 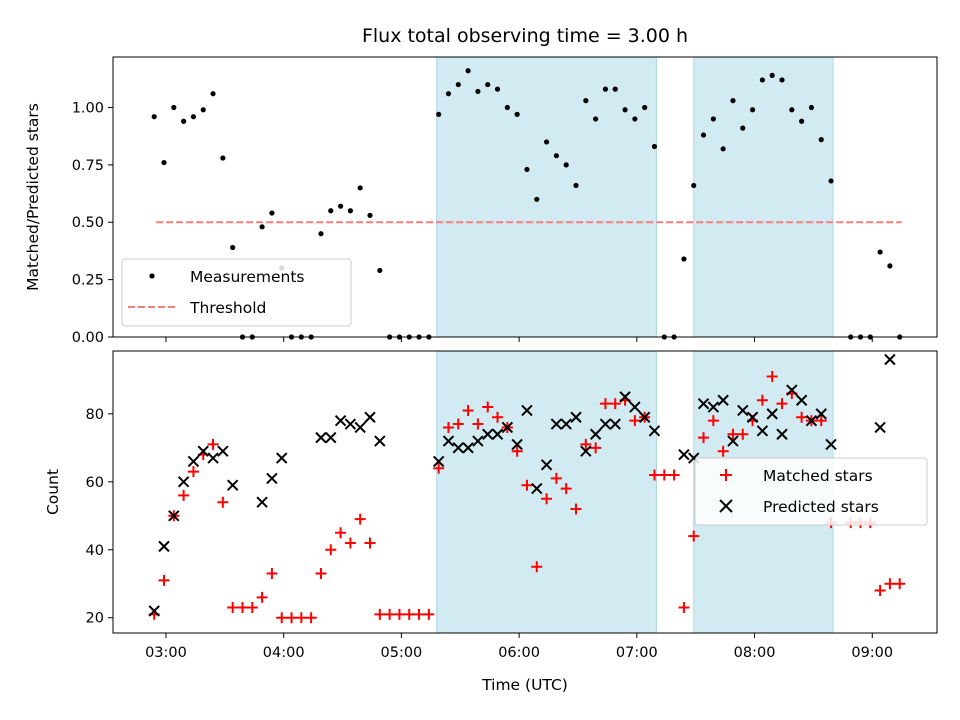 What do you see at coordinates (402, 653) in the screenshot?
I see `bottom-x-tick-label-2: 05:00` at bounding box center [402, 653].